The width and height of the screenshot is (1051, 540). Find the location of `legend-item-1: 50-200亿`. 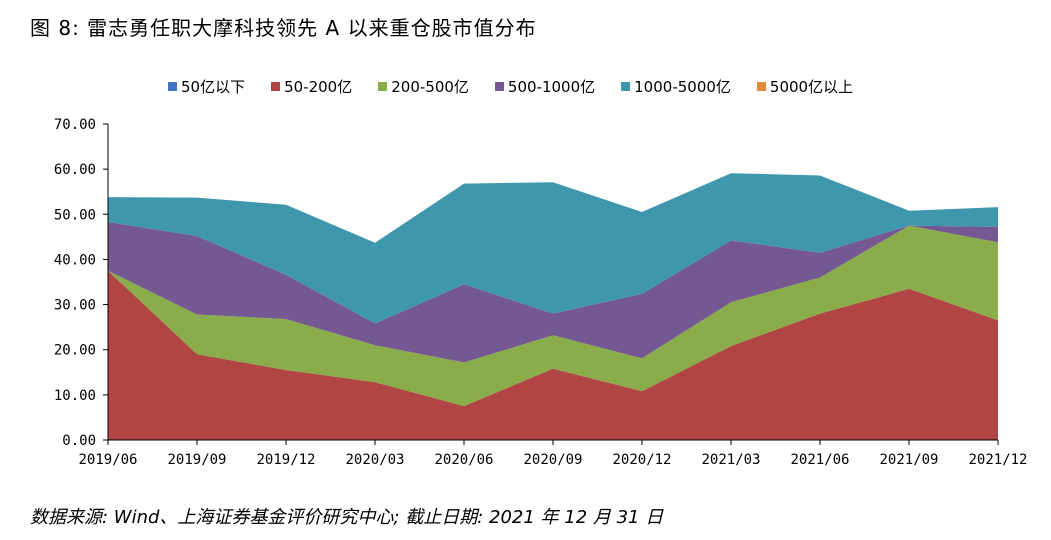

legend-item-1: 50-200亿 is located at coordinates (311, 86).